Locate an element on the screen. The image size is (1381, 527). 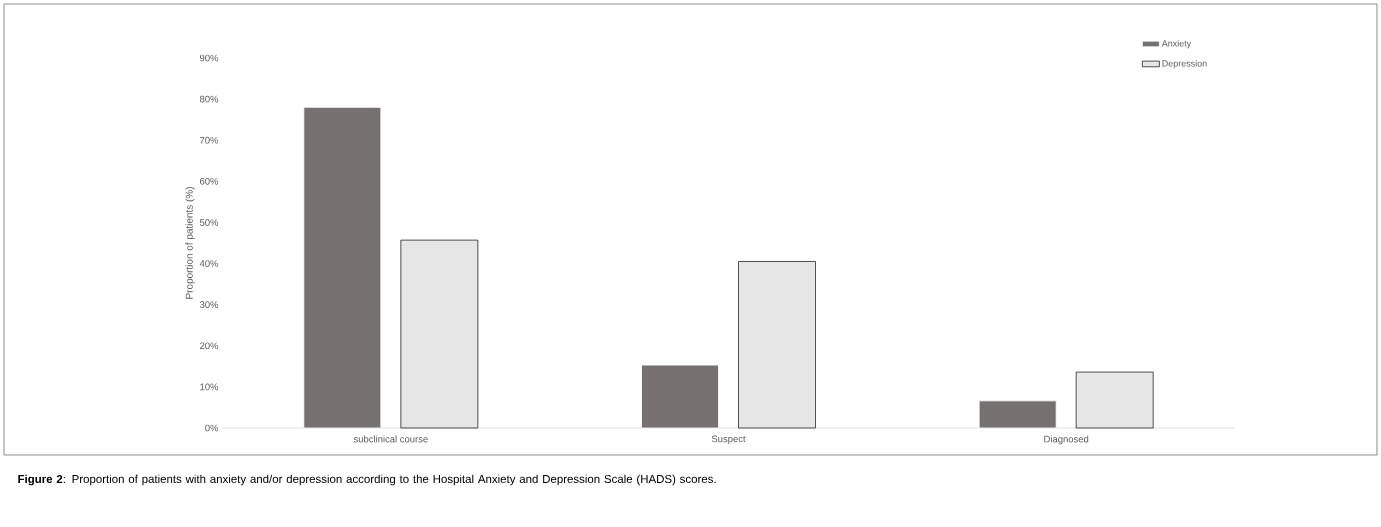
text: Figure 2: Proportion of patients with anxiety and/or depression according to the Hospital Anxiety and Depression Scale (HADS) scores. is located at coordinates (367, 480).